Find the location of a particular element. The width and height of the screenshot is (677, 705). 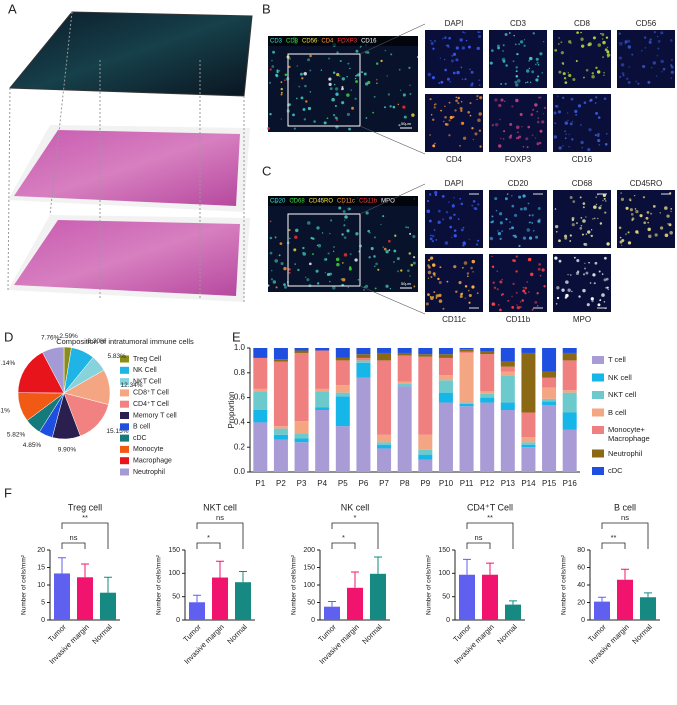

y-tick-label: 20 is located at coordinates (41, 550).